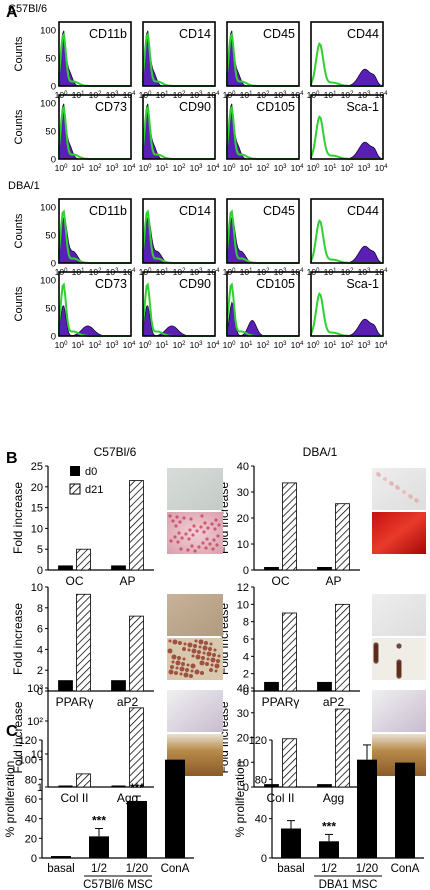 The height and width of the screenshot is (890, 430). I want to click on strain-title: C57Bl/6, so click(115, 452).